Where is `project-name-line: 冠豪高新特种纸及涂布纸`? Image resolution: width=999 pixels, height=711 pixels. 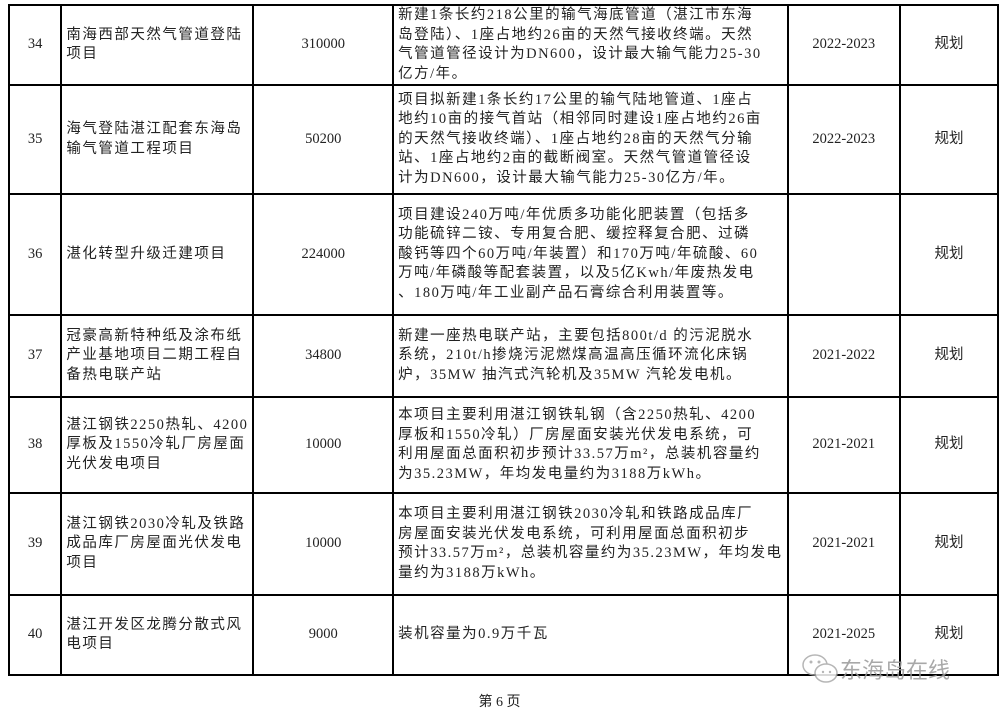
project-name-line: 冠豪高新特种纸及涂布纸 is located at coordinates (154, 335).